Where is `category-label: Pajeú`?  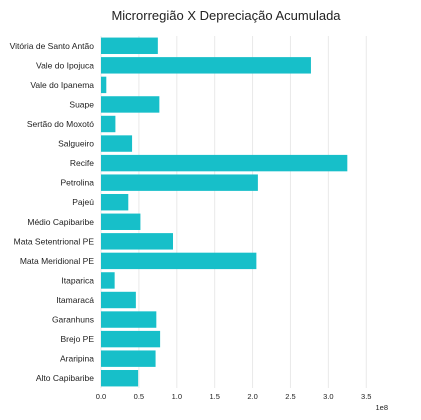 category-label: Pajeú is located at coordinates (83, 202).